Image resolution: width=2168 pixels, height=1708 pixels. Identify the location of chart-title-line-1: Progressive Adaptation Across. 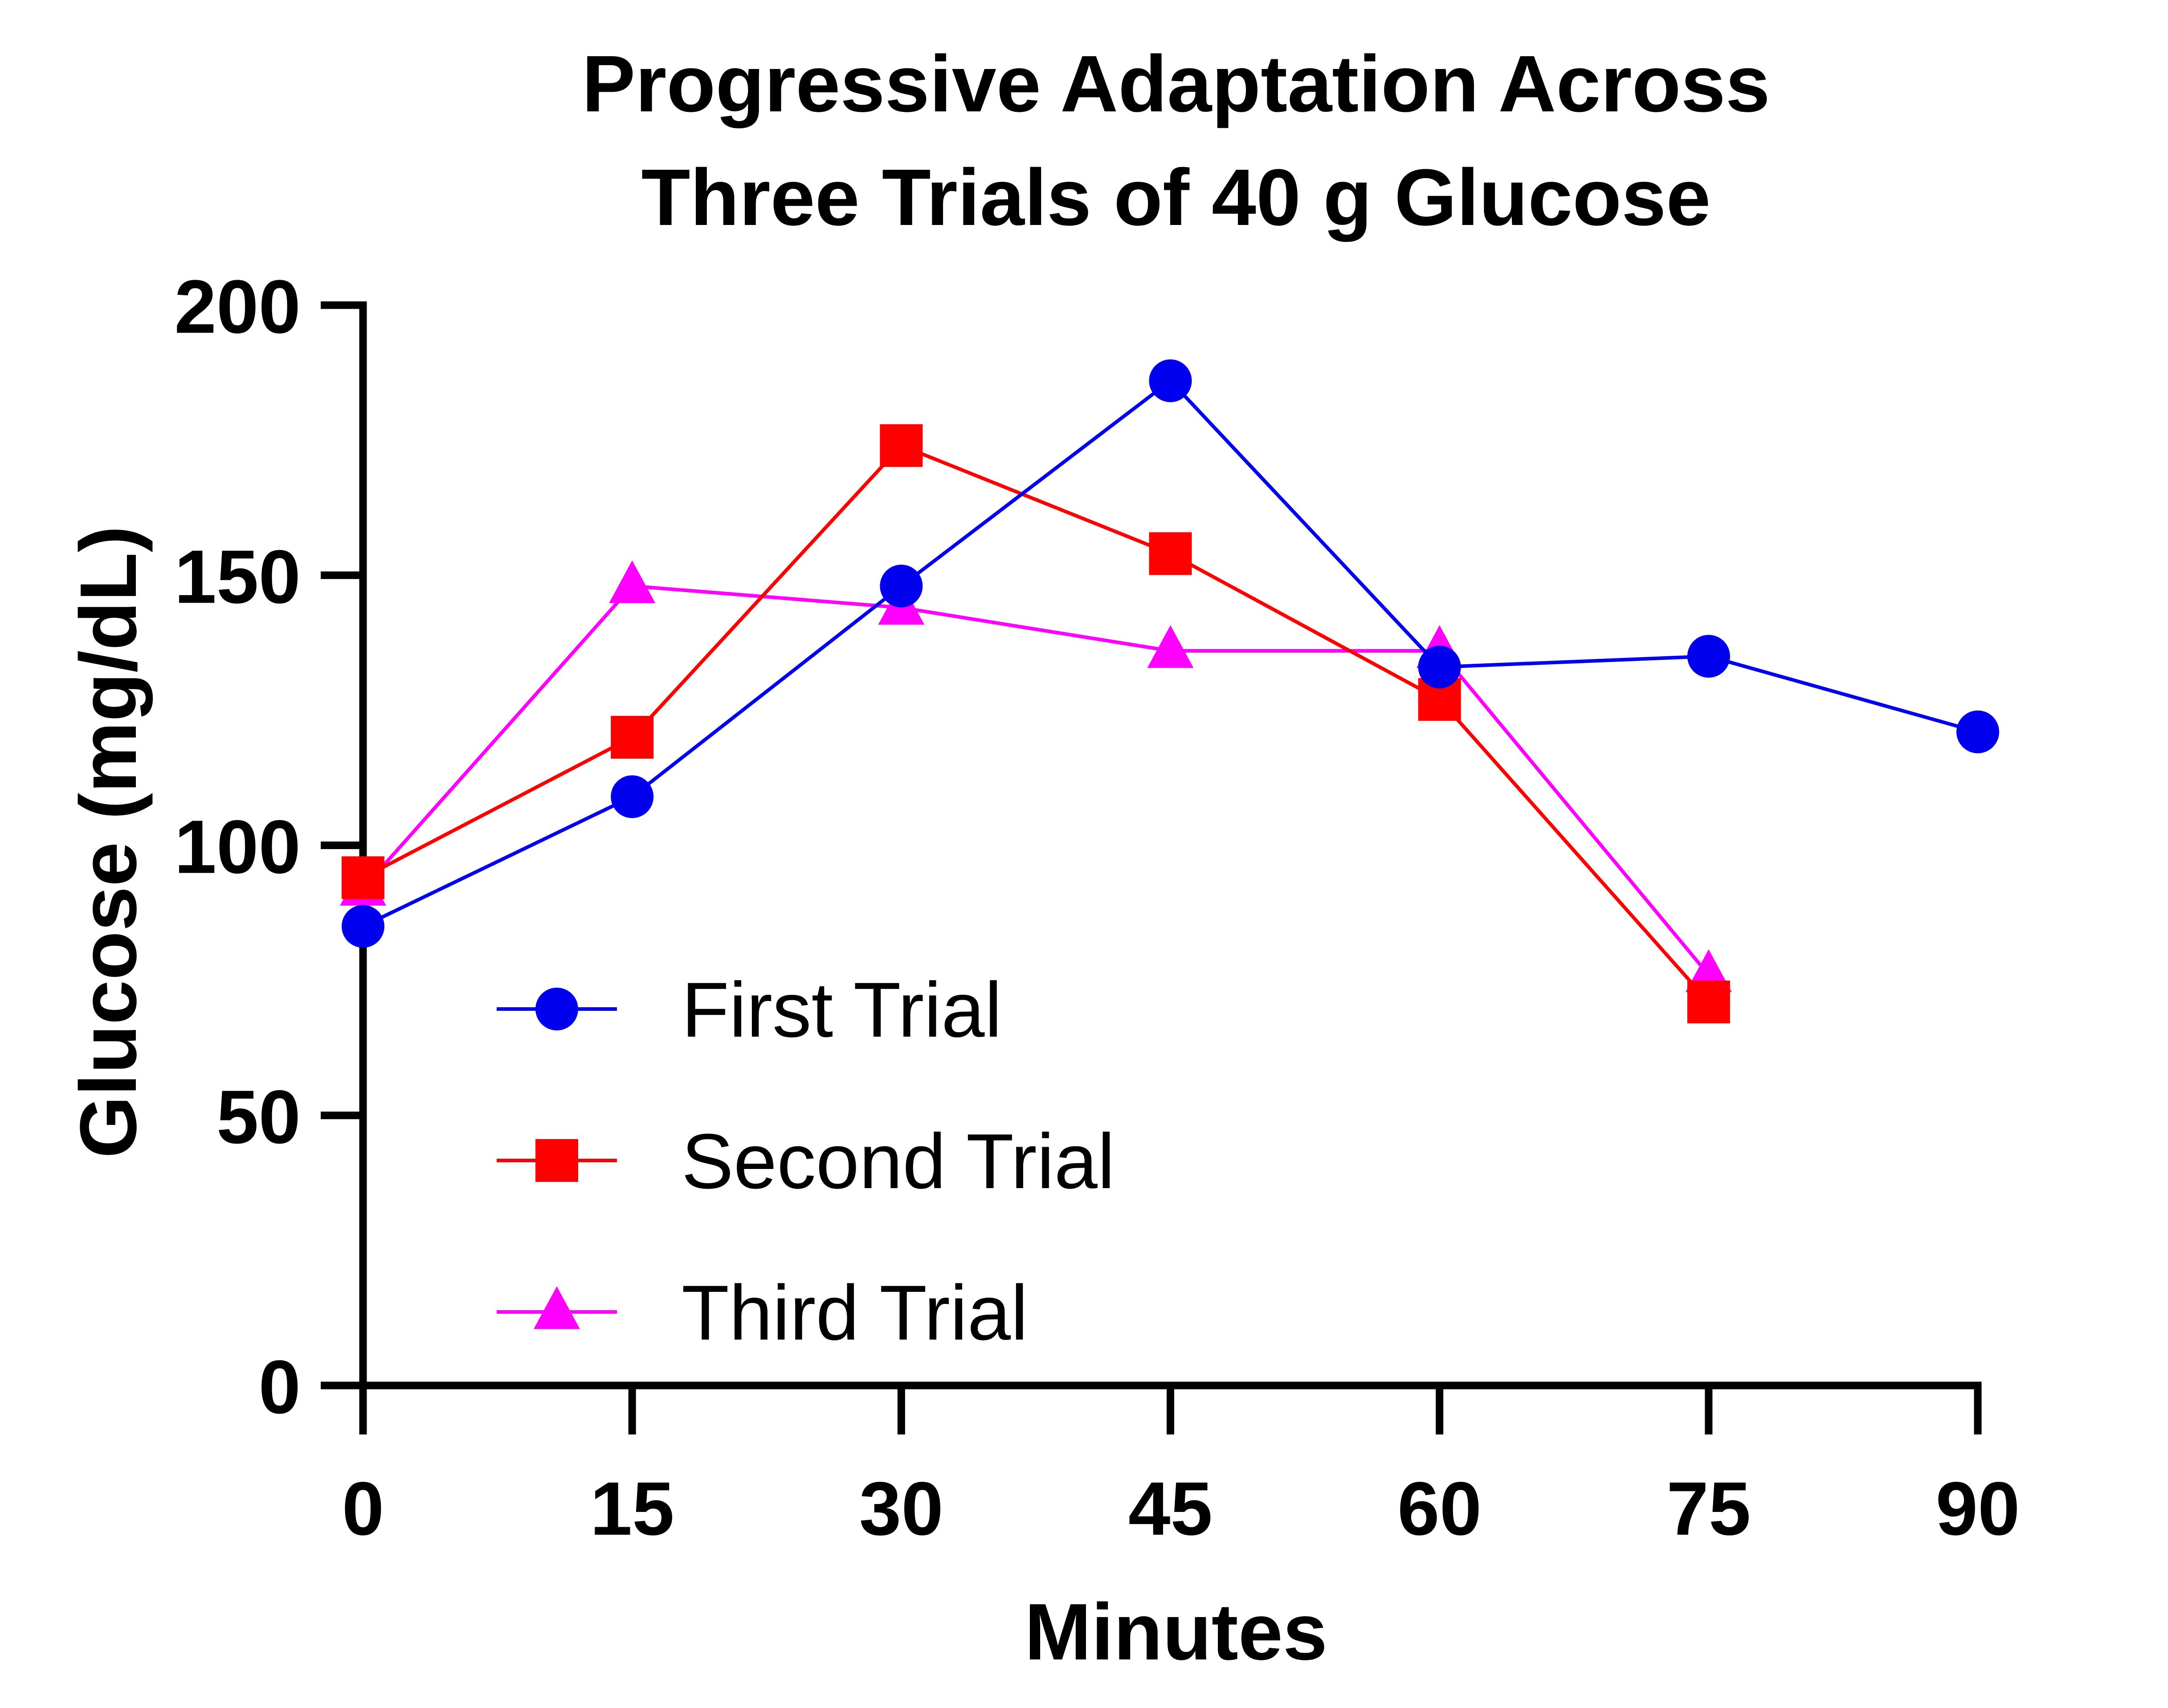
(1176, 84).